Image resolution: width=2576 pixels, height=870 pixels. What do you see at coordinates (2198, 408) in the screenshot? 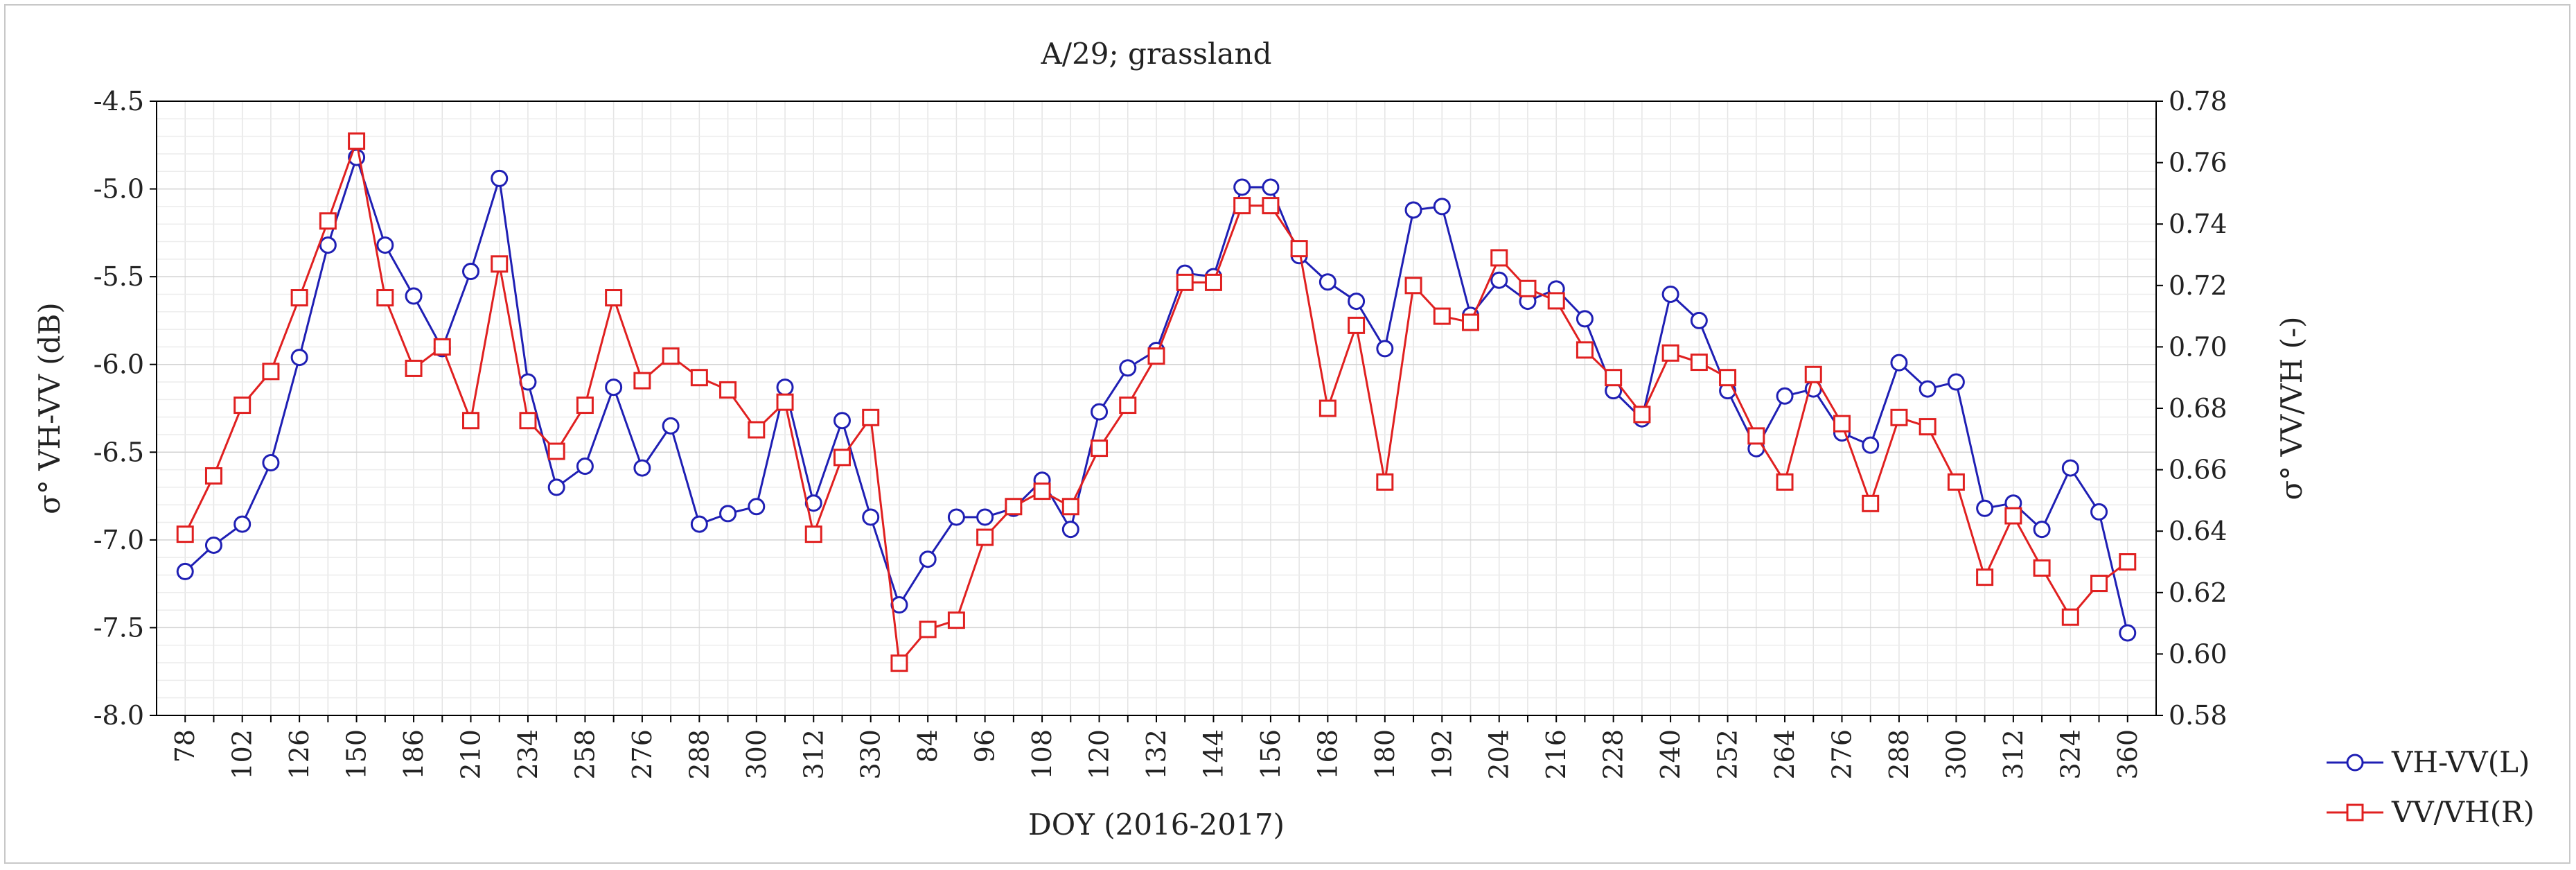
I see `y-right-tick-label: 0.68` at bounding box center [2198, 408].